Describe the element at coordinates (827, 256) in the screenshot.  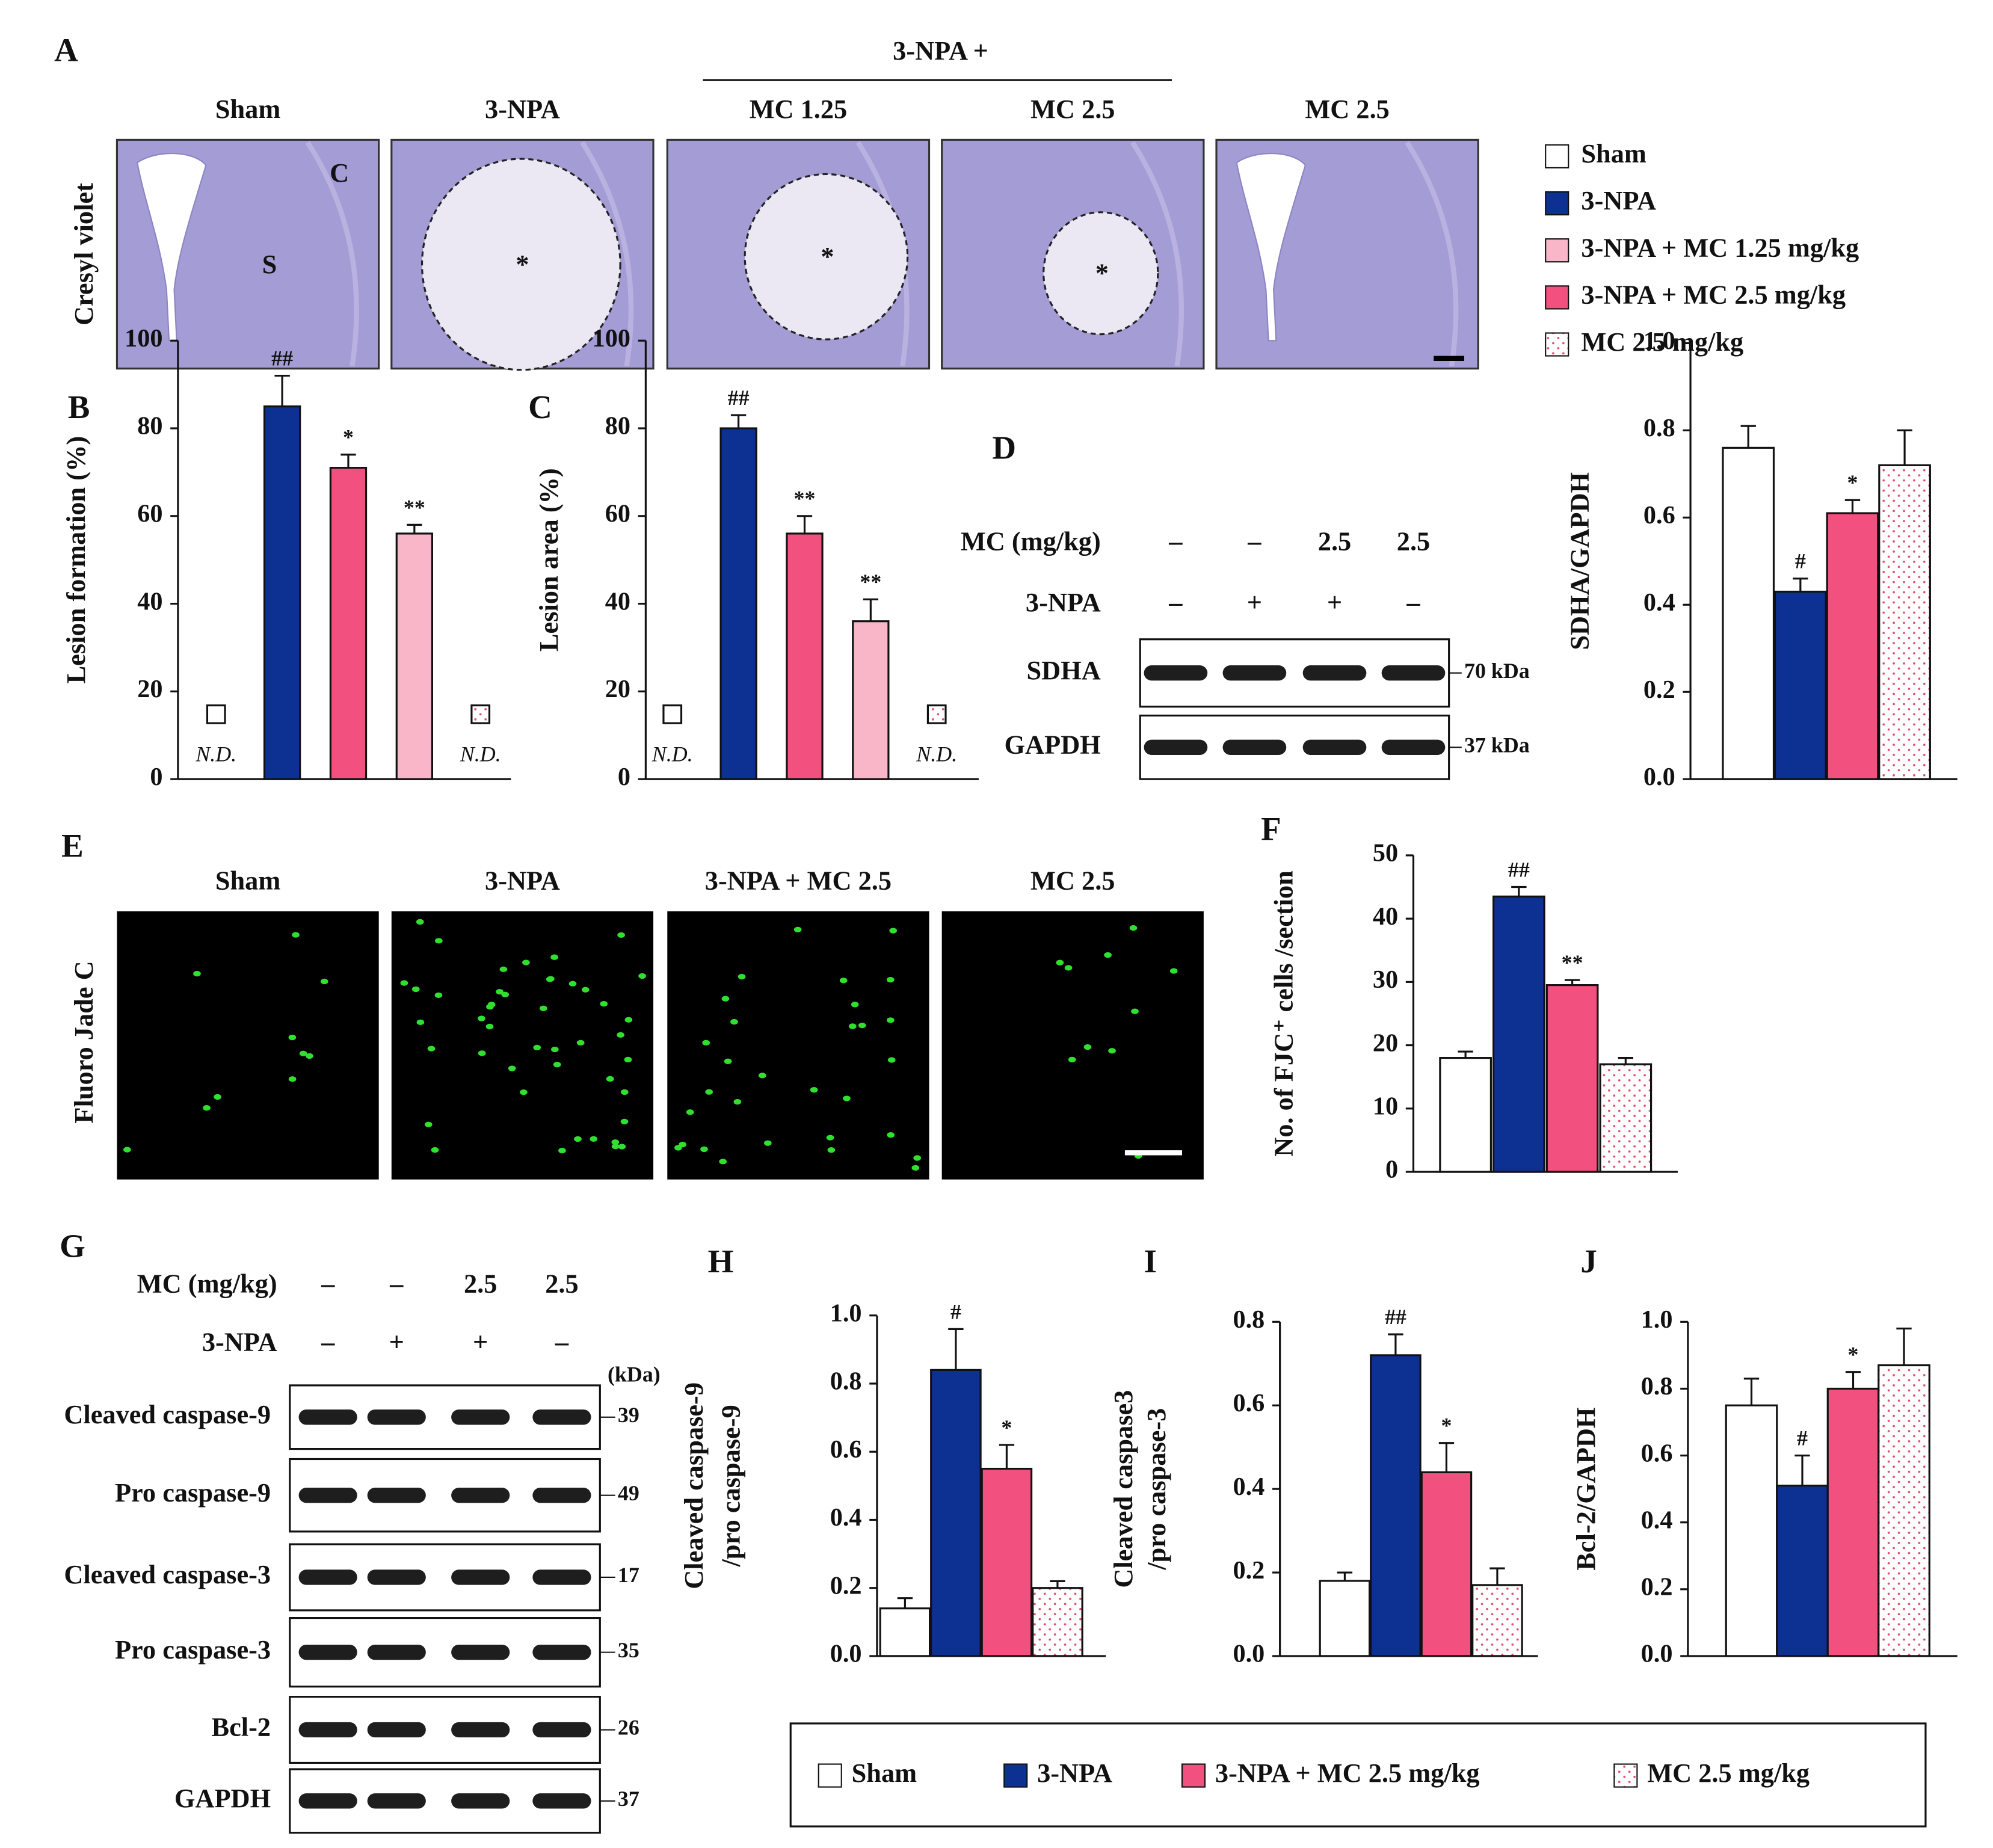
I see `lesion-mark: *` at that location.